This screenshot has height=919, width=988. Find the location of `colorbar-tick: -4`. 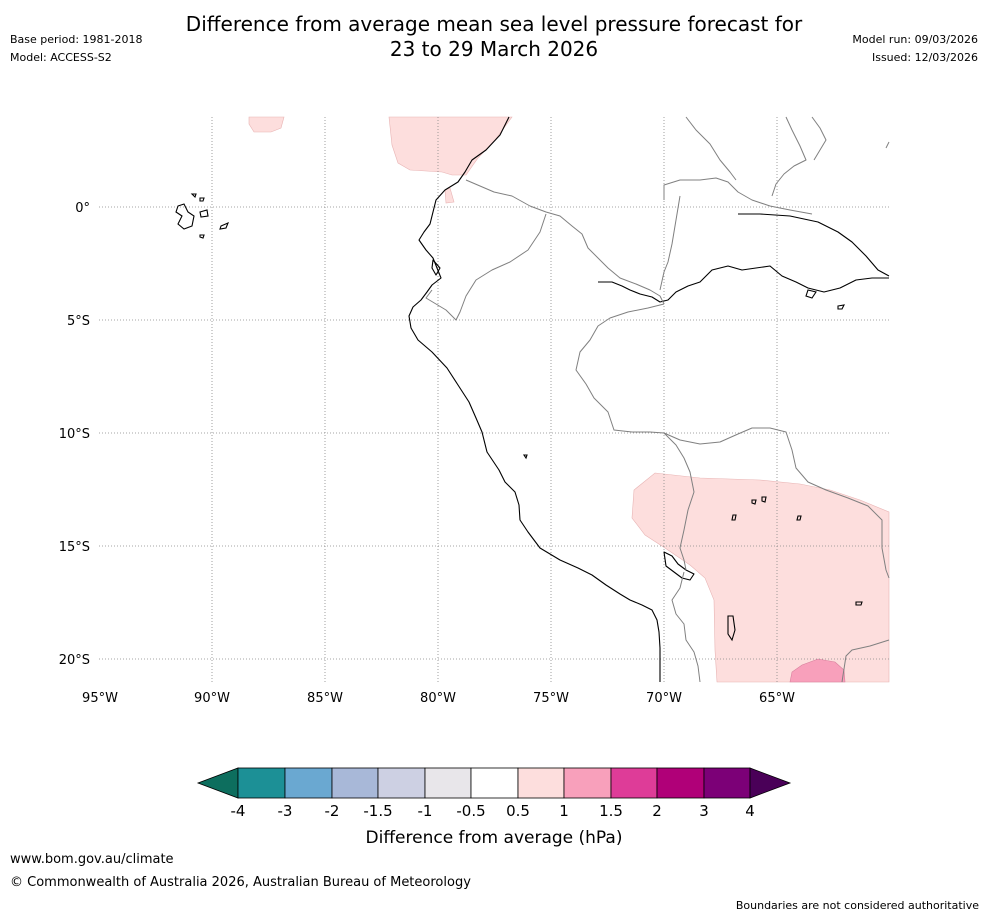

colorbar-tick: -4 is located at coordinates (238, 811).